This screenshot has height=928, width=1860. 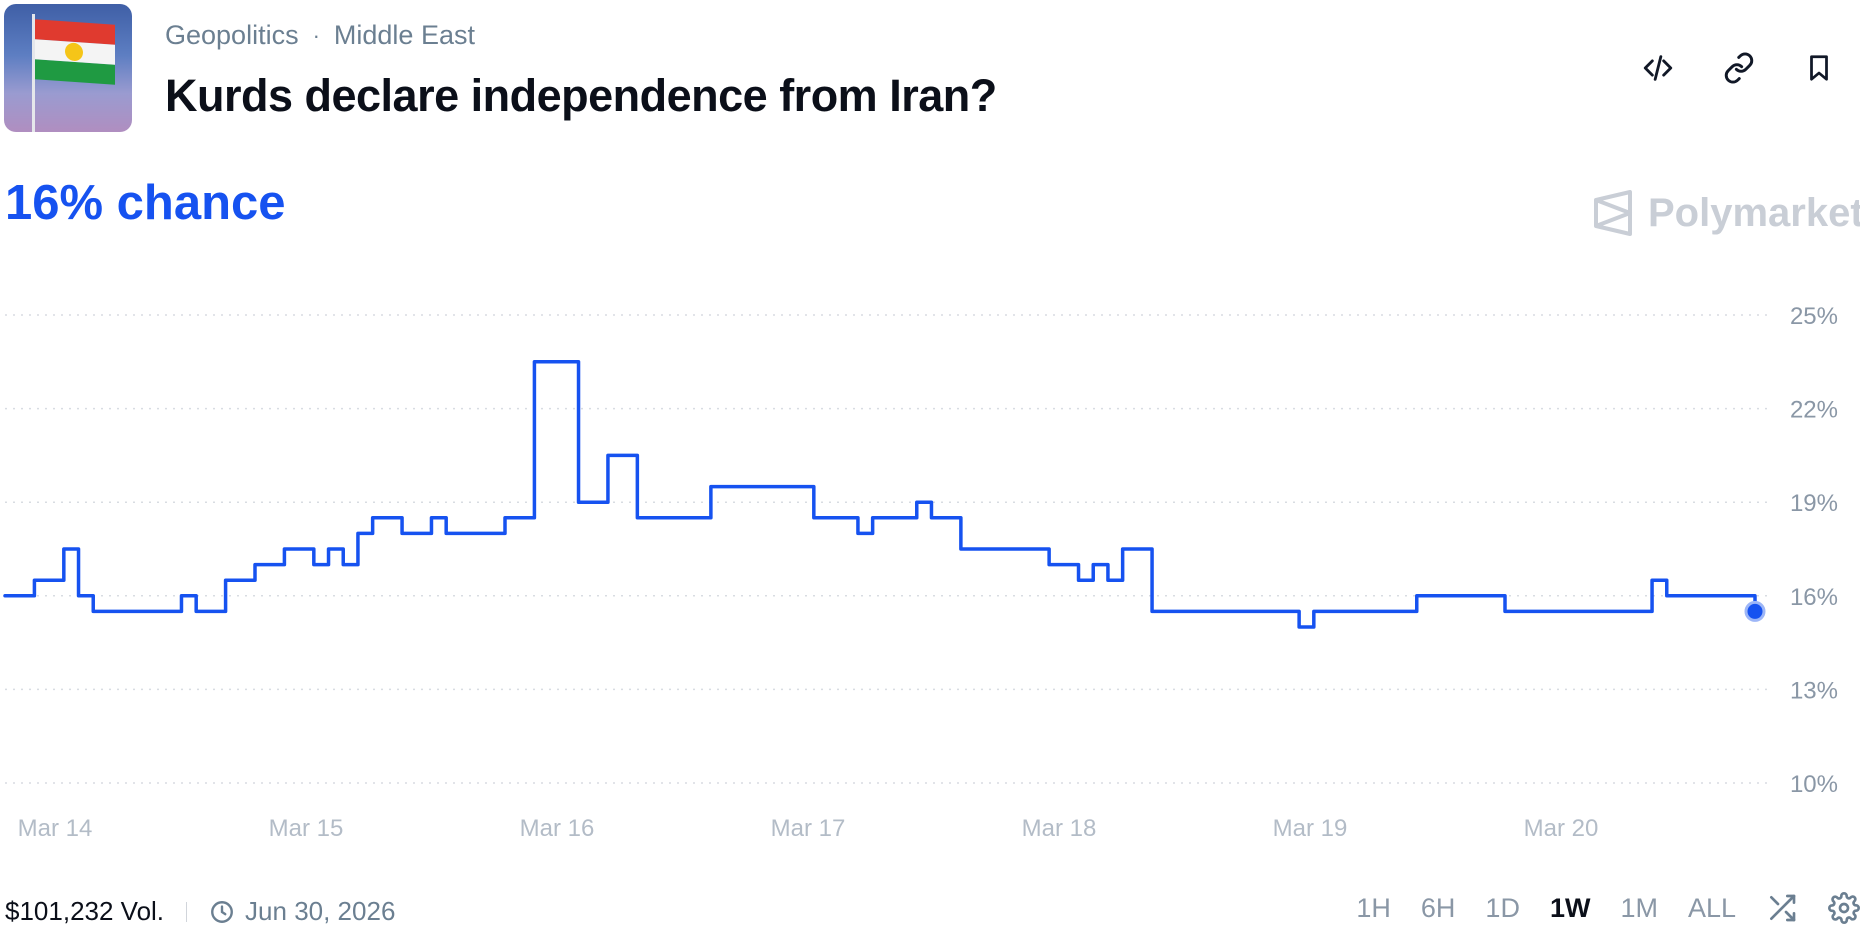 What do you see at coordinates (222, 911) in the screenshot?
I see `clock-icon` at bounding box center [222, 911].